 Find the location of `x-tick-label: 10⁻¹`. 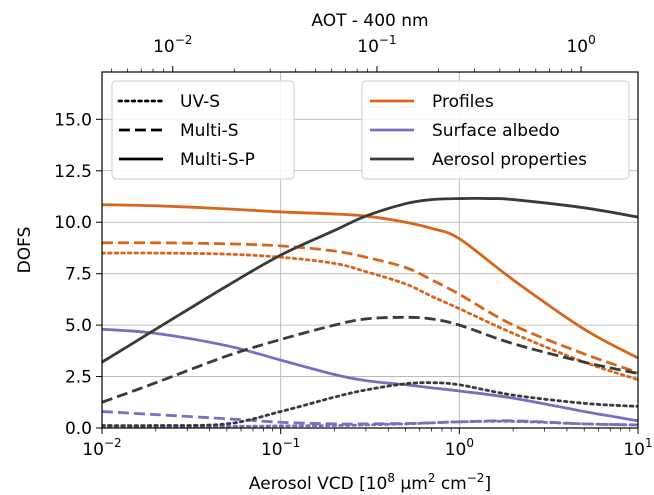

x-tick-label: 10⁻¹ is located at coordinates (280, 448).